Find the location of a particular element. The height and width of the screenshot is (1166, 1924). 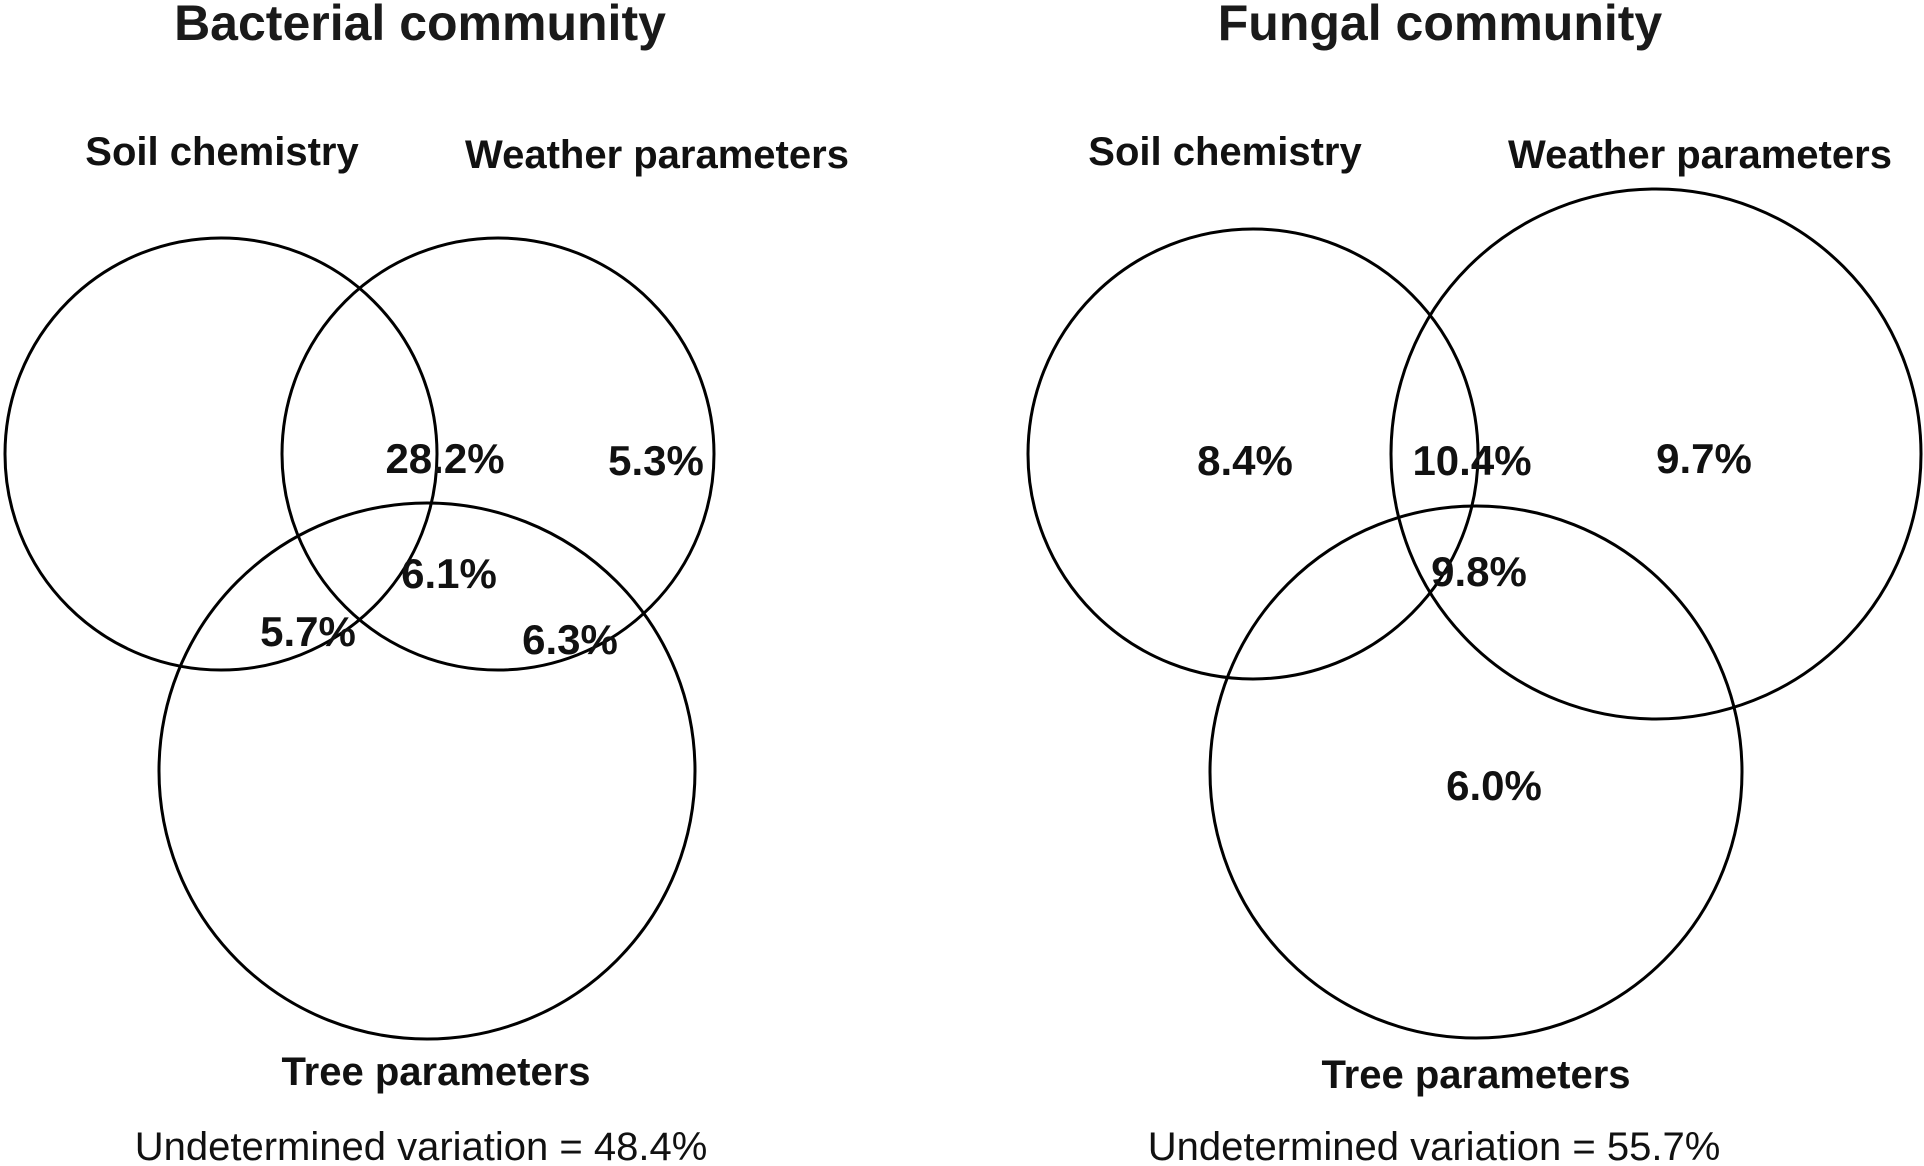

bacterial-all-three-value: 6.1% is located at coordinates (449, 573).